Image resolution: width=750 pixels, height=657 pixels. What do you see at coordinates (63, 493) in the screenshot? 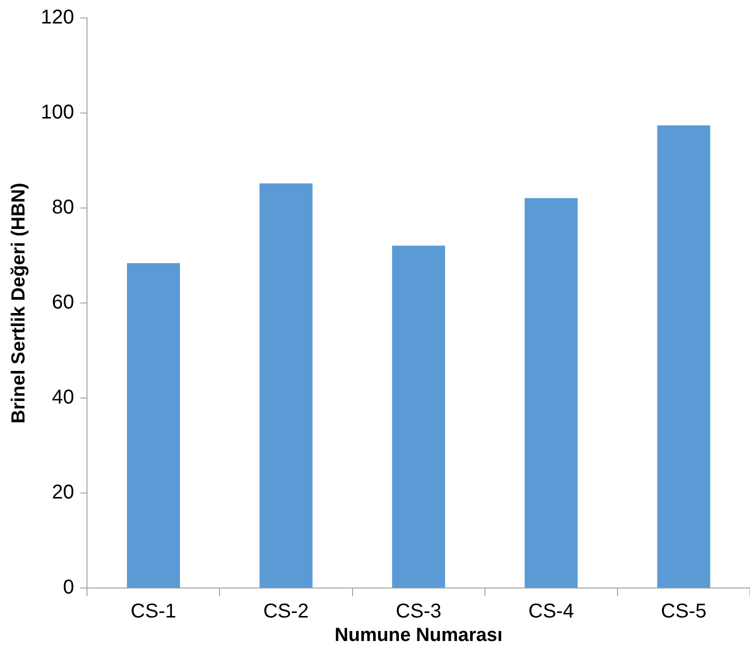
I see `y-tick-label: 20` at bounding box center [63, 493].